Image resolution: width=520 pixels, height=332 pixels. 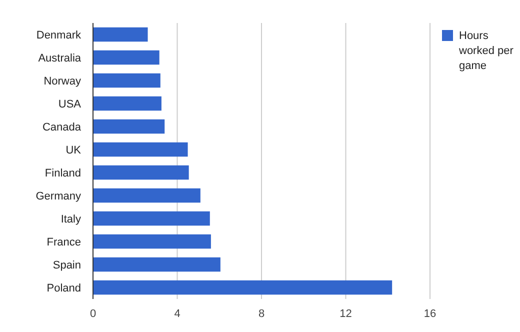 What do you see at coordinates (93, 314) in the screenshot?
I see `x-tick-label: 0` at bounding box center [93, 314].